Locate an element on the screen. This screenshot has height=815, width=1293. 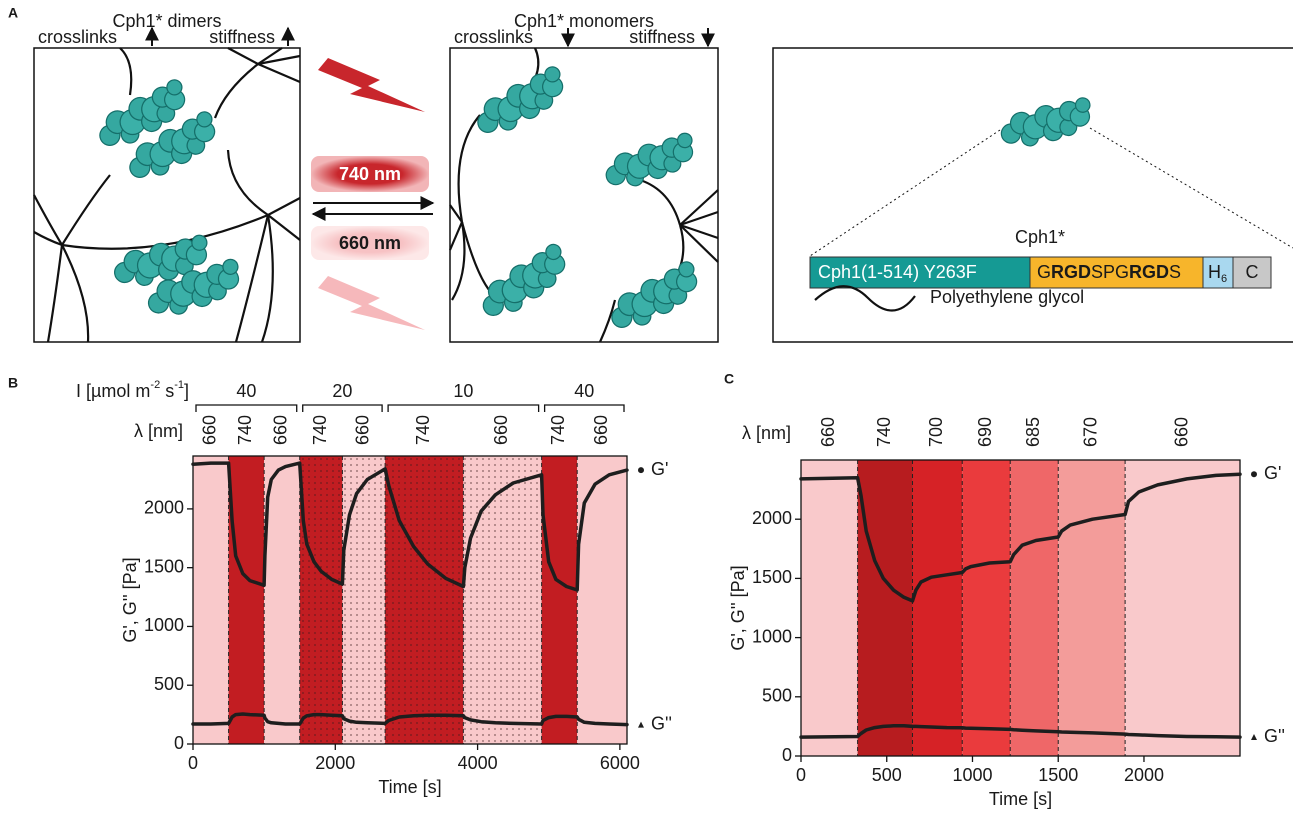
legend-label: Polyethylene glycol is located at coordinates (1007, 297).